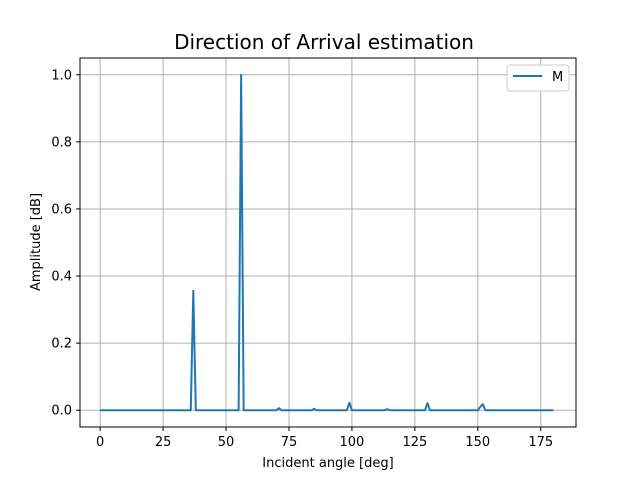 This screenshot has height=480, width=640. Describe the element at coordinates (557, 77) in the screenshot. I see `legend-label-m: M` at that location.